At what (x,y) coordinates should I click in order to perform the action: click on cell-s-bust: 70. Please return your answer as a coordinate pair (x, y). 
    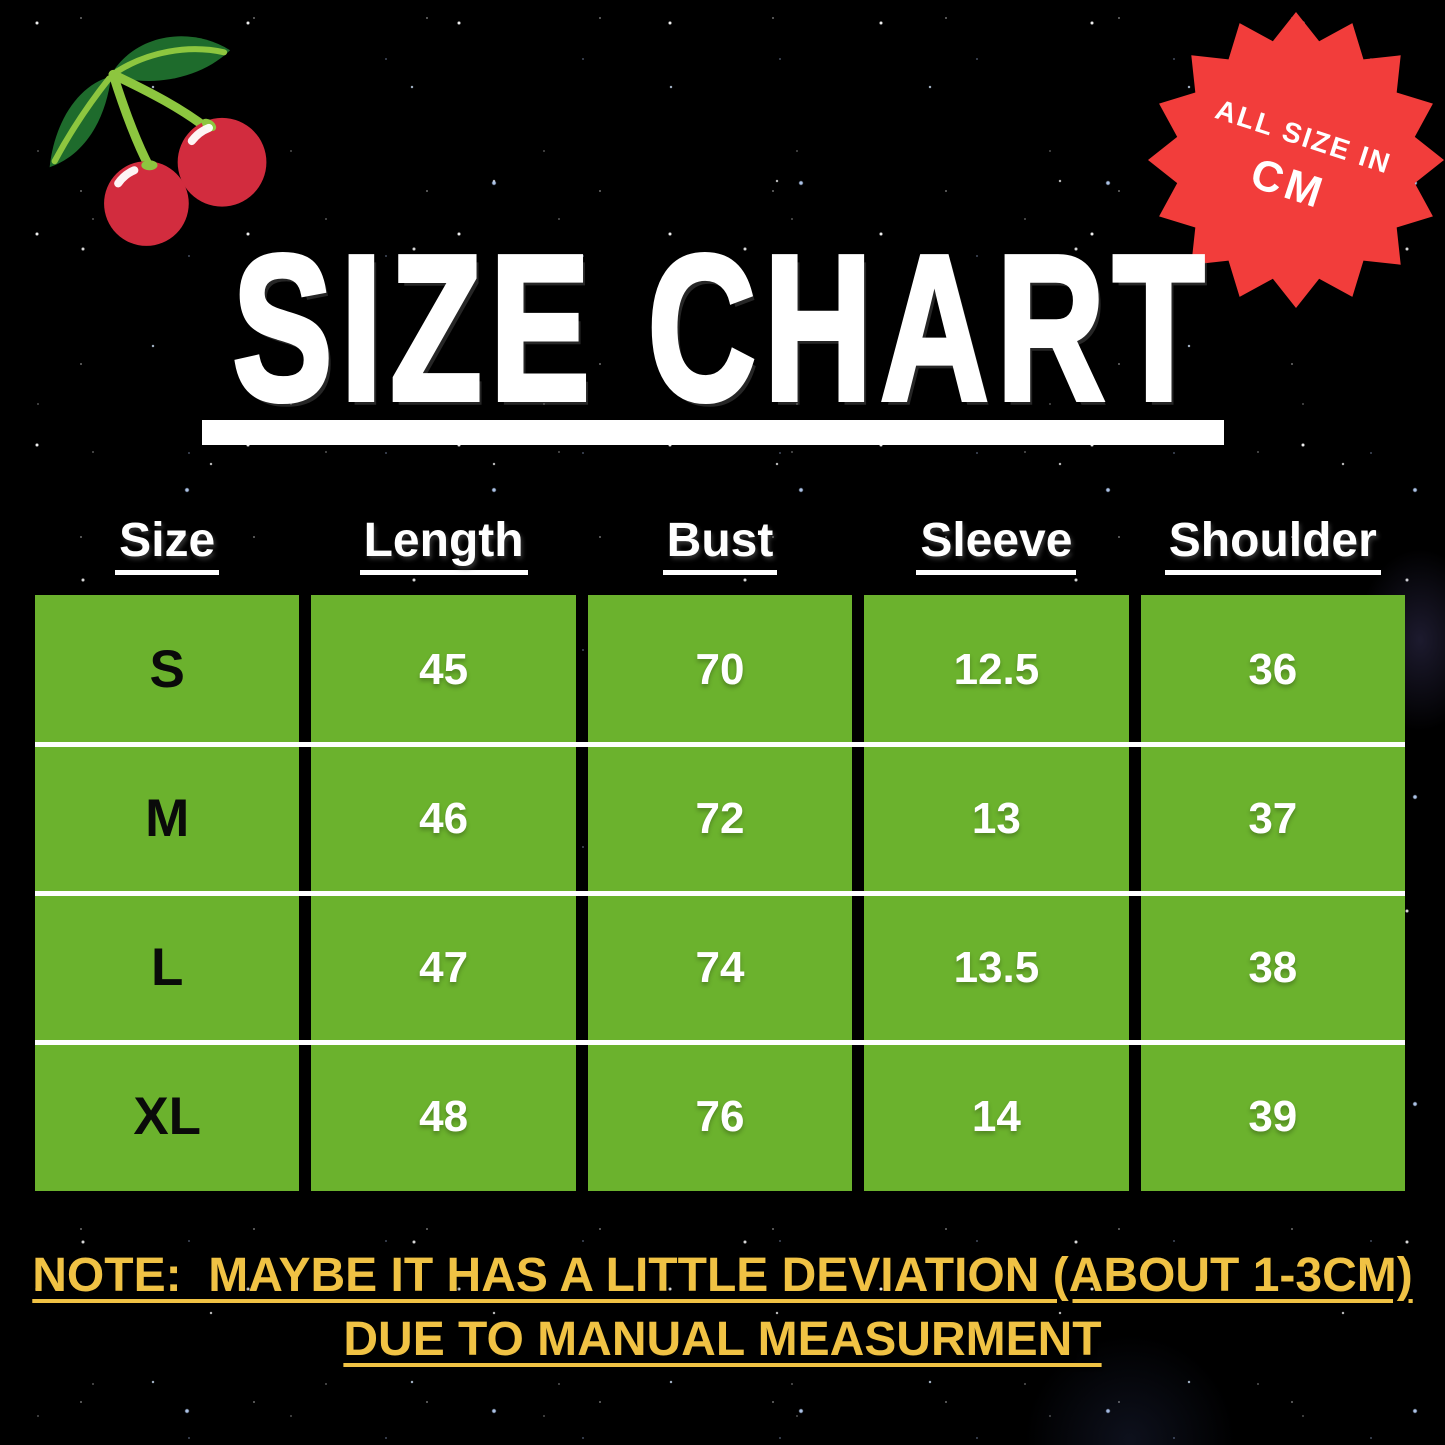
    Looking at the image, I should click on (720, 669).